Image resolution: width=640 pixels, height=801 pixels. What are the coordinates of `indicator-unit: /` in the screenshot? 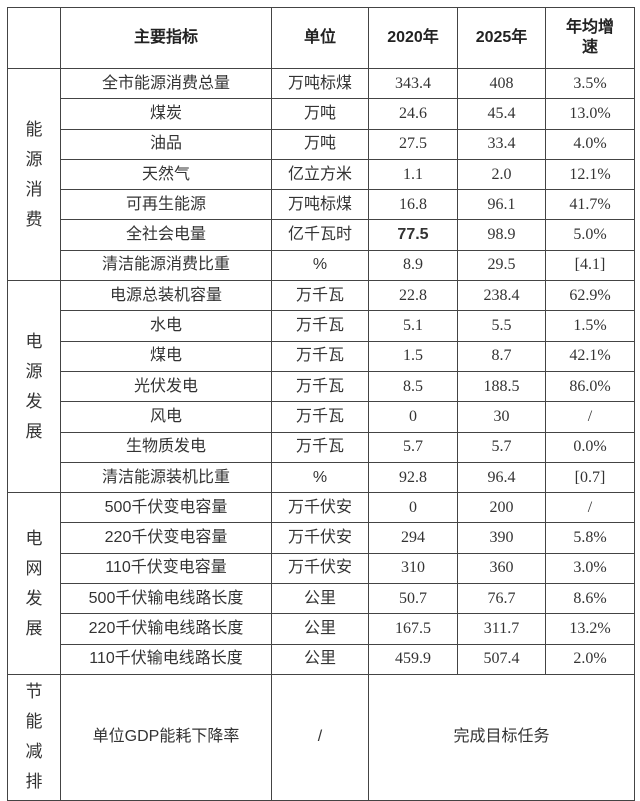 It's located at (320, 737).